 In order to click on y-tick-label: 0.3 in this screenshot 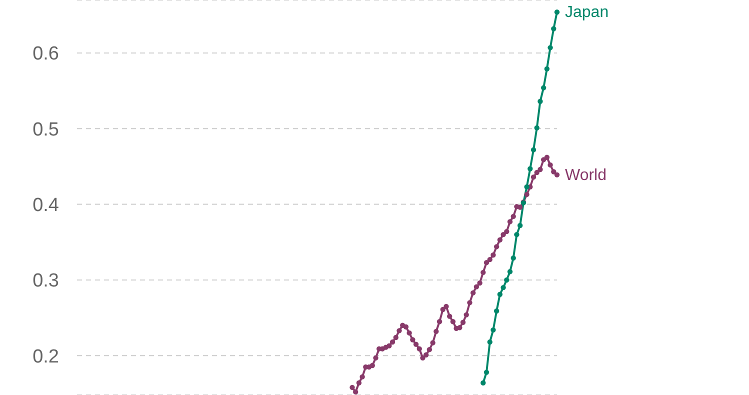, I will do `click(45, 281)`.